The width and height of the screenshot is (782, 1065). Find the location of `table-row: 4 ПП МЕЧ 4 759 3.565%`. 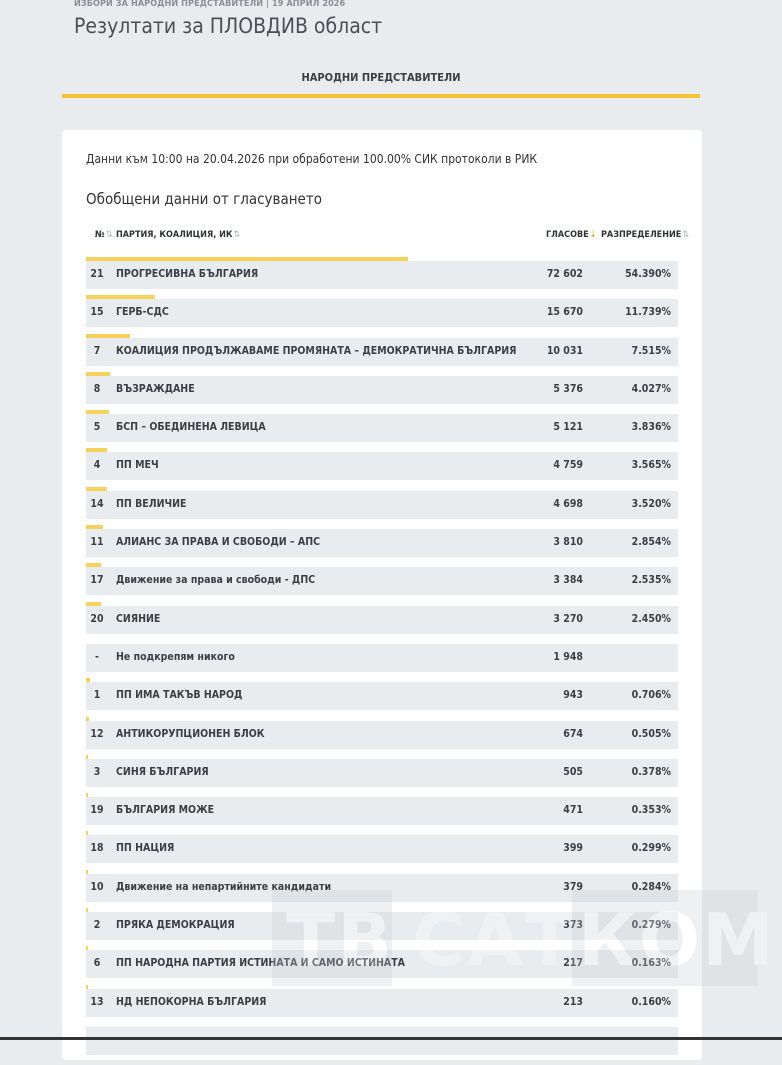

table-row: 4 ПП МЕЧ 4 759 3.565% is located at coordinates (382, 464).